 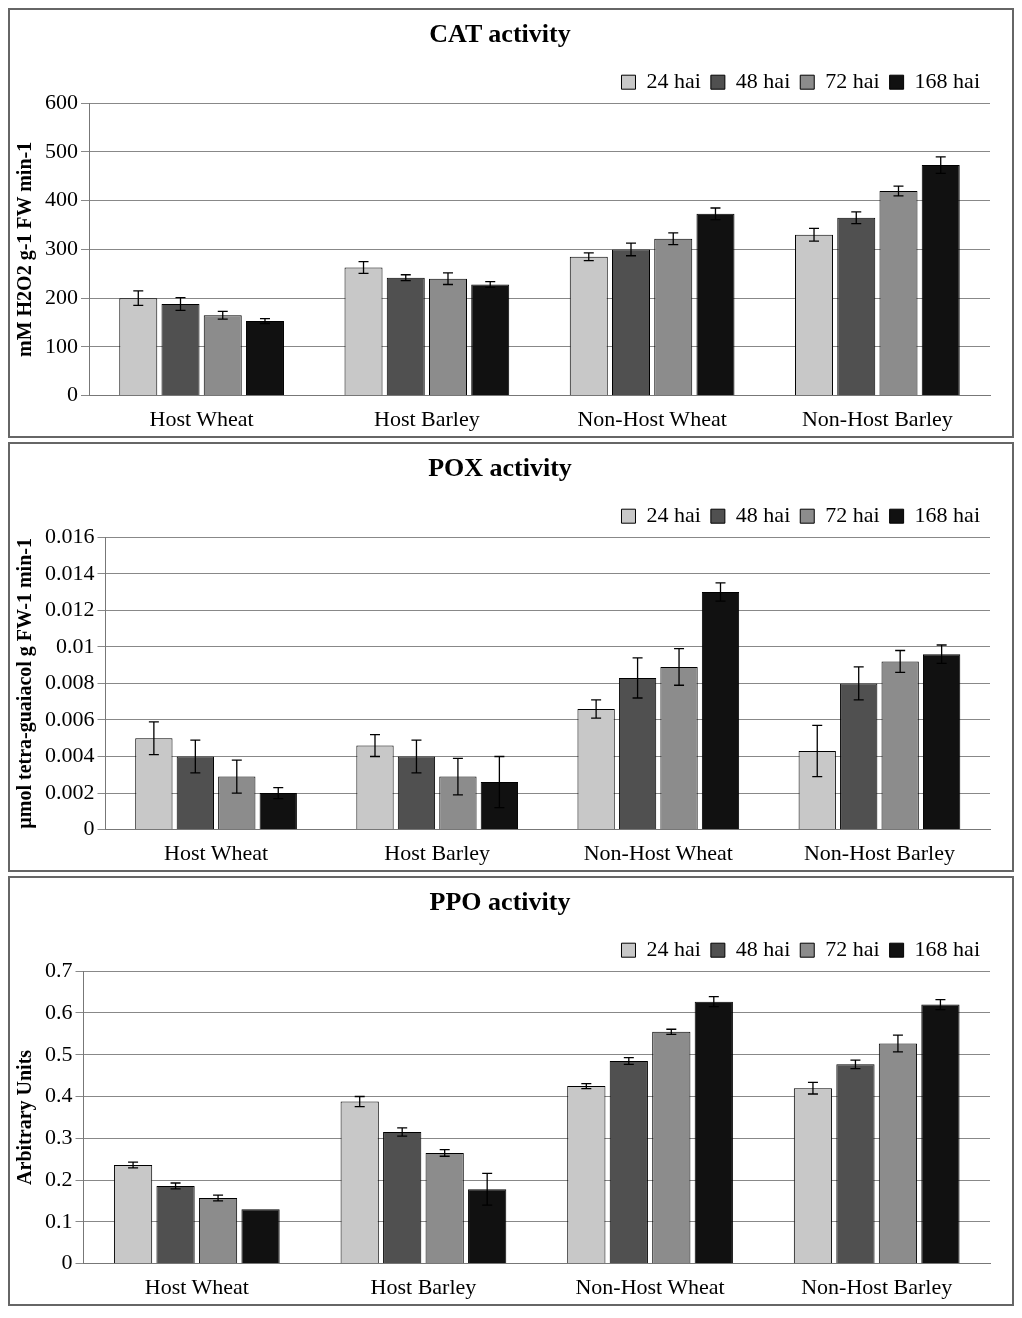 What do you see at coordinates (59, 969) in the screenshot?
I see `y-tick-label: 0.7` at bounding box center [59, 969].